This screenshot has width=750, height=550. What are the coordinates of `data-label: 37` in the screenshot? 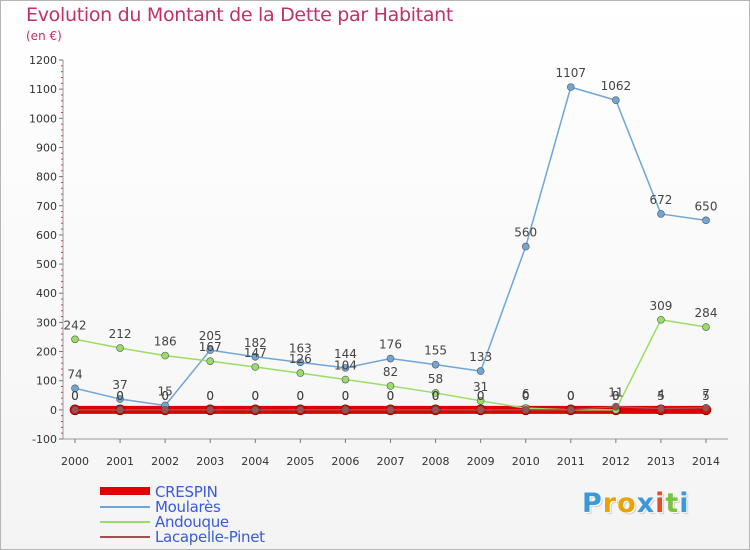 It's located at (119, 385).